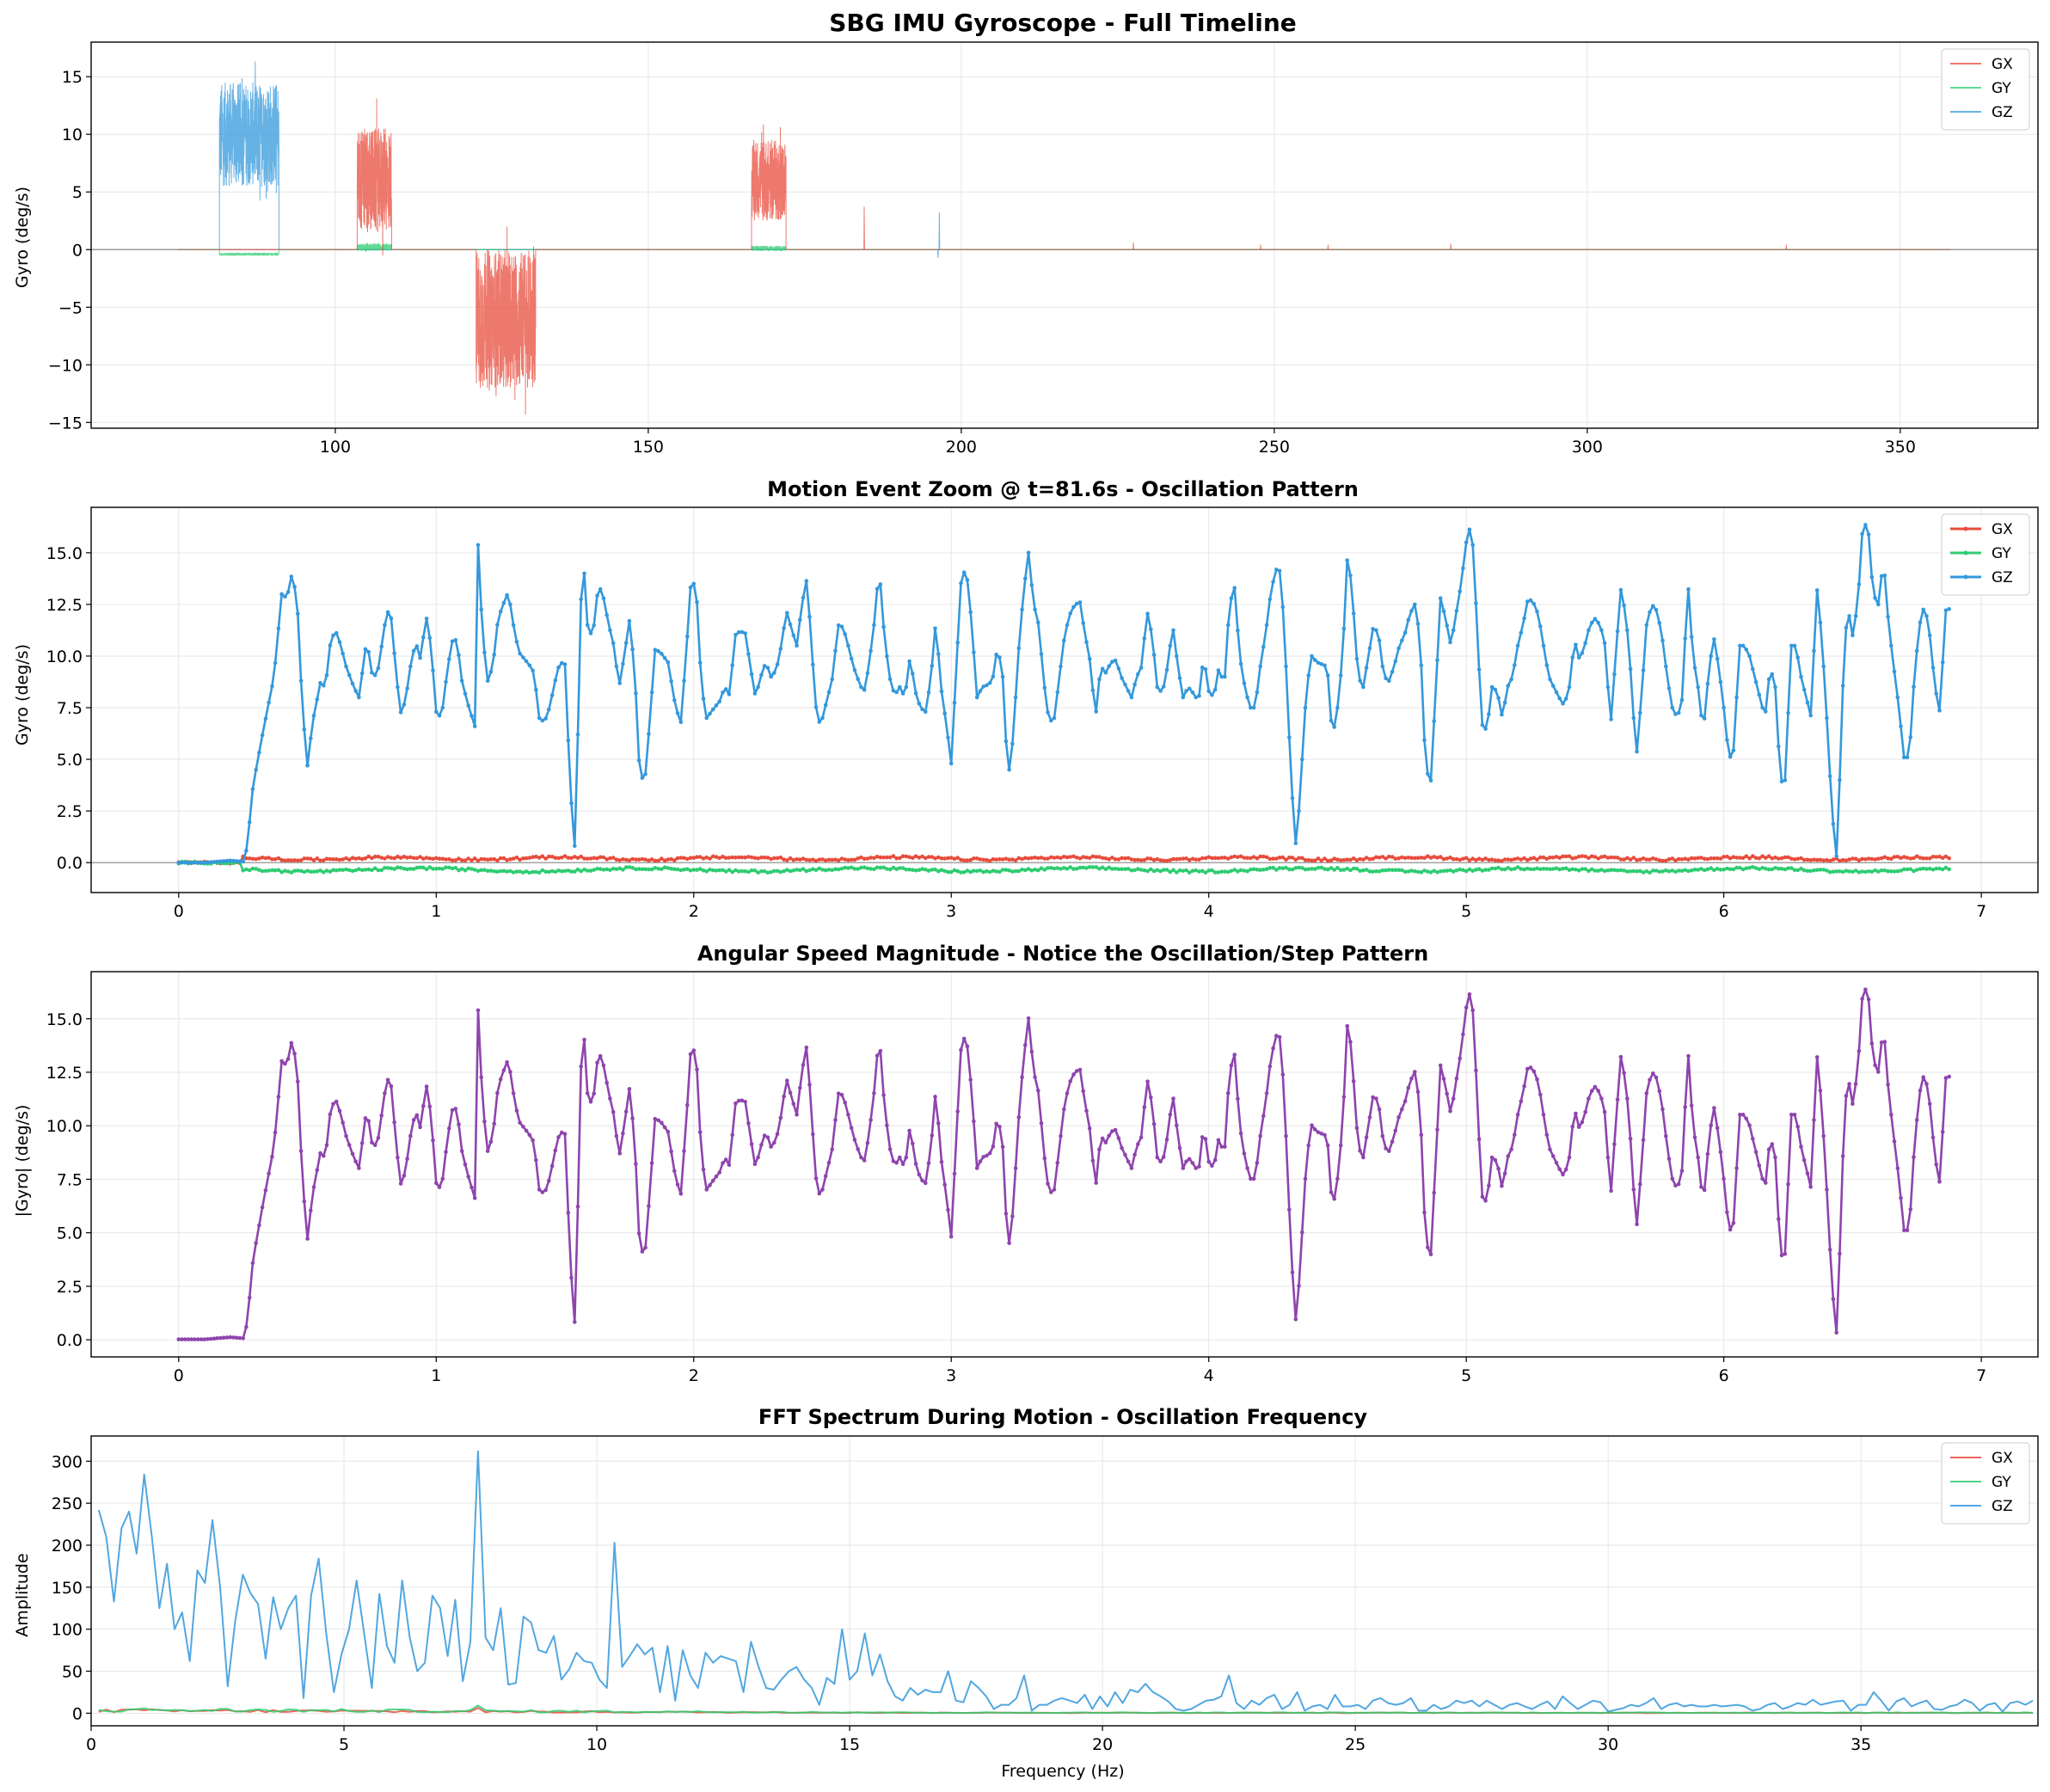 The height and width of the screenshot is (1792, 2050). What do you see at coordinates (77, 192) in the screenshot?
I see `y-tick-label: 5` at bounding box center [77, 192].